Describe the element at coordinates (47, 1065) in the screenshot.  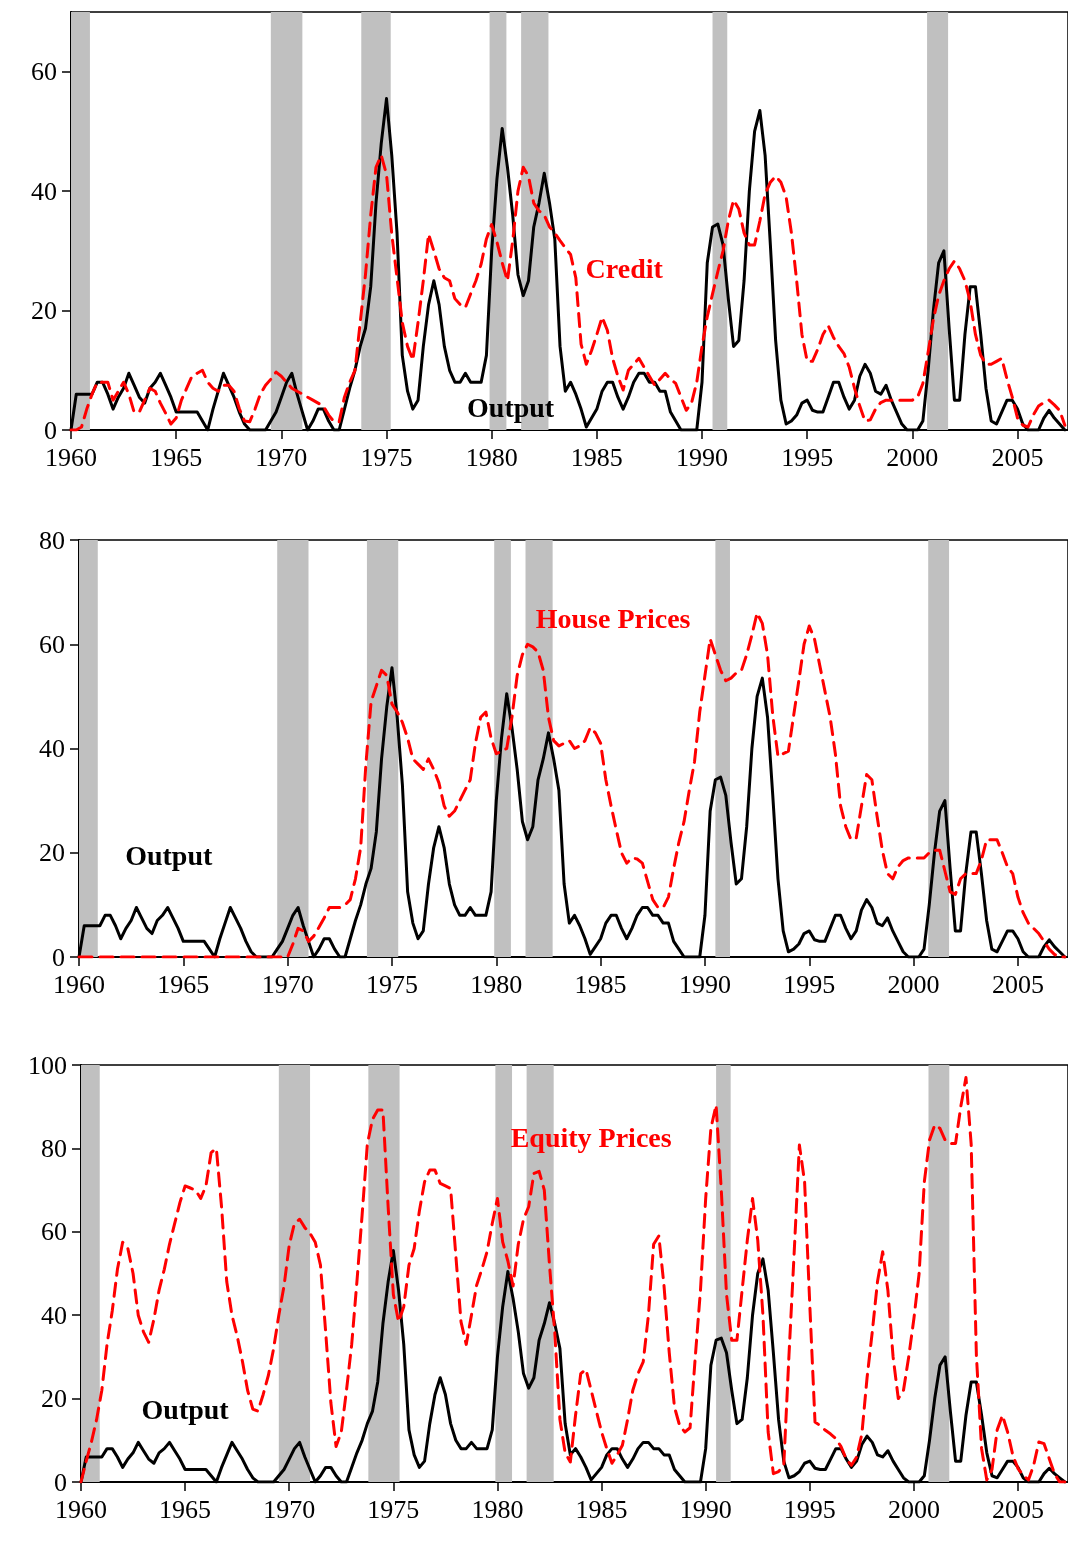
I see `y-tick-label: 100` at that location.